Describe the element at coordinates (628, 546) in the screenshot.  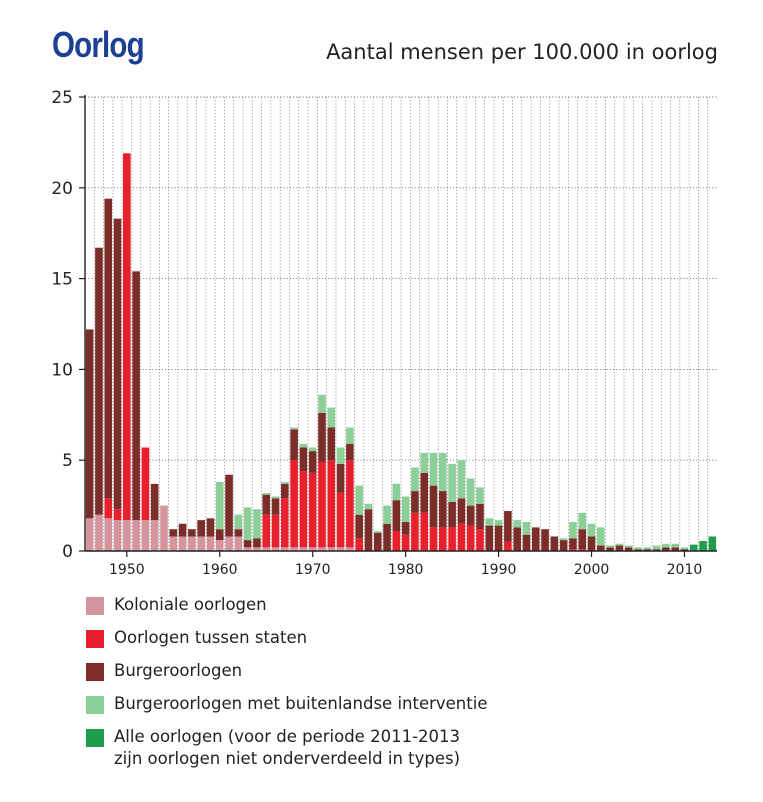
I see `bar-internationalized-2004` at that location.